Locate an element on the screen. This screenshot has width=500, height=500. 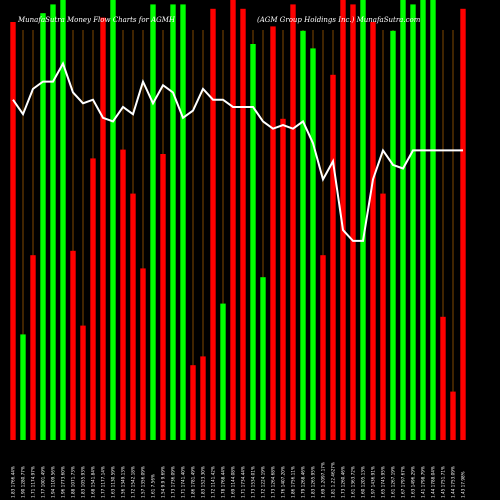
x-tick-label-24: 1.73 1534.01% is located at coordinates (253, 482).